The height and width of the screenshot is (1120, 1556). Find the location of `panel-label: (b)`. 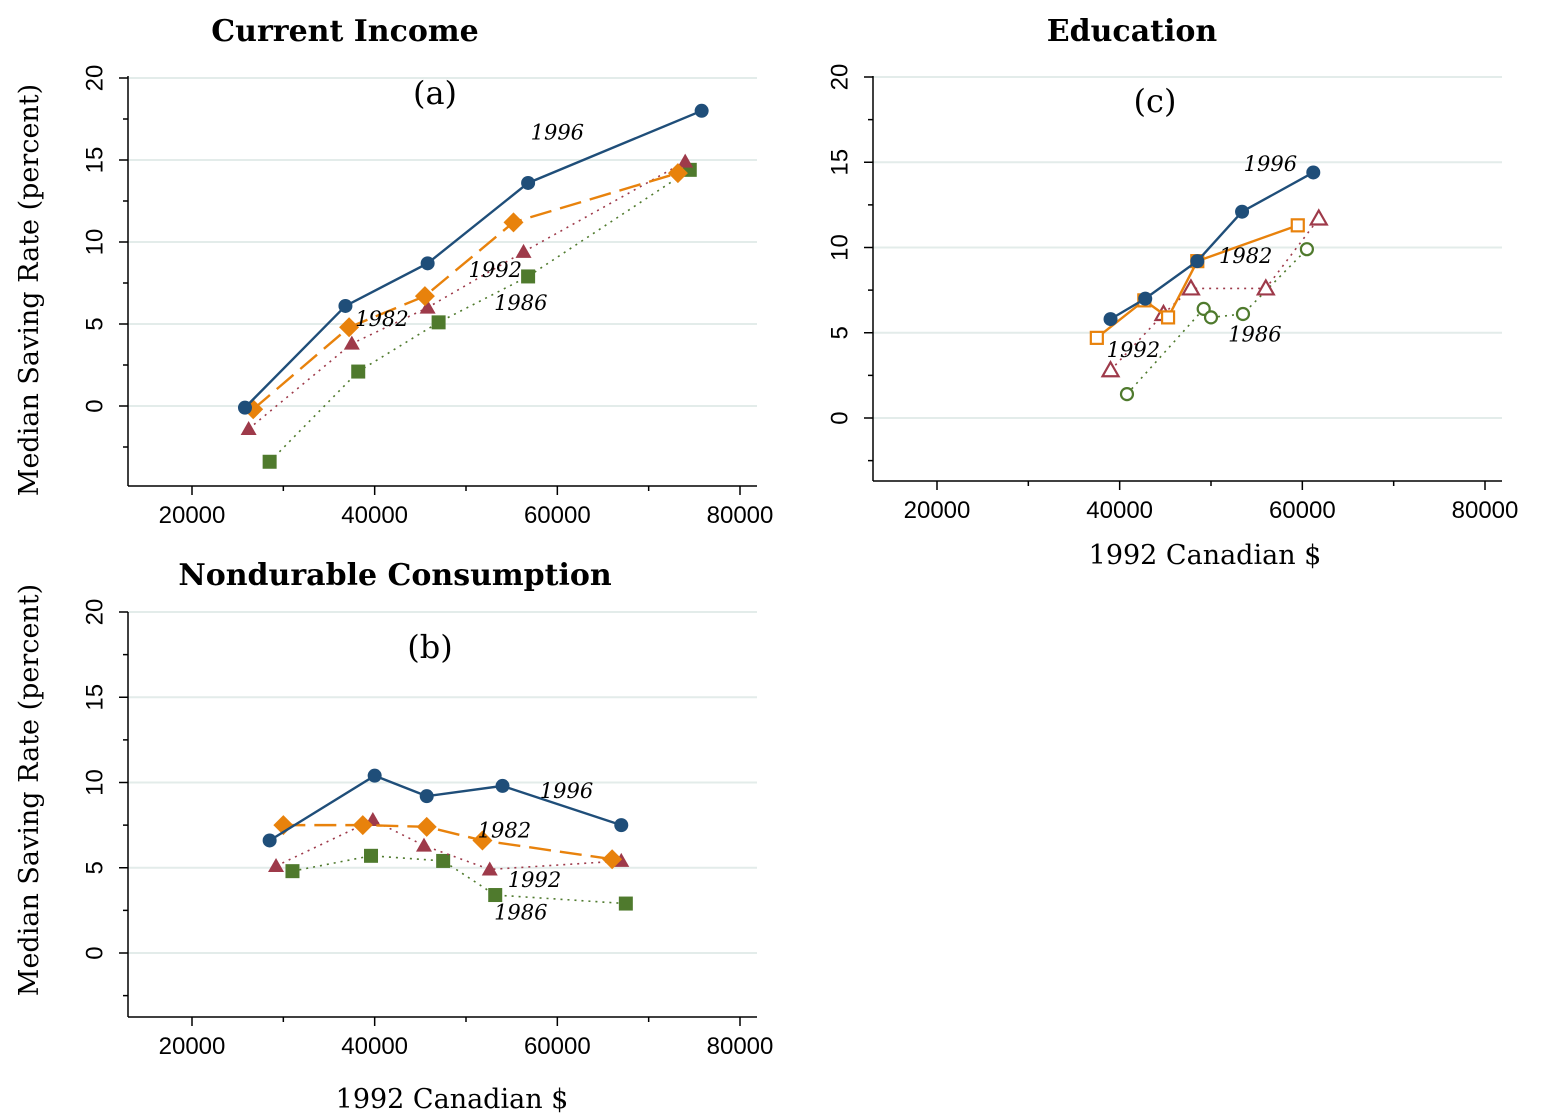

panel-label: (b) is located at coordinates (429, 647).